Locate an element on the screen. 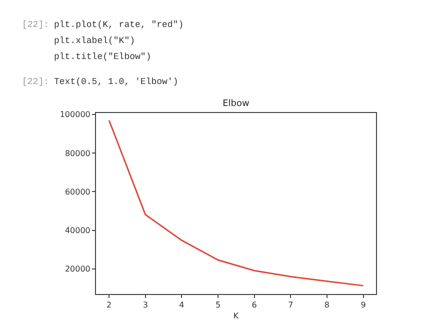 This screenshot has height=328, width=425. chart-title: Elbow is located at coordinates (236, 104).